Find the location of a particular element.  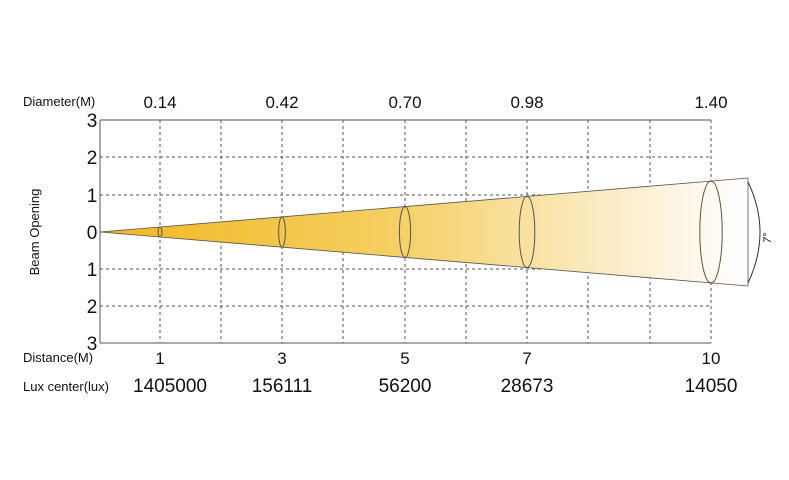

y-axis-ticks: 3 2 1 0 1 2 3 is located at coordinates (92, 233).